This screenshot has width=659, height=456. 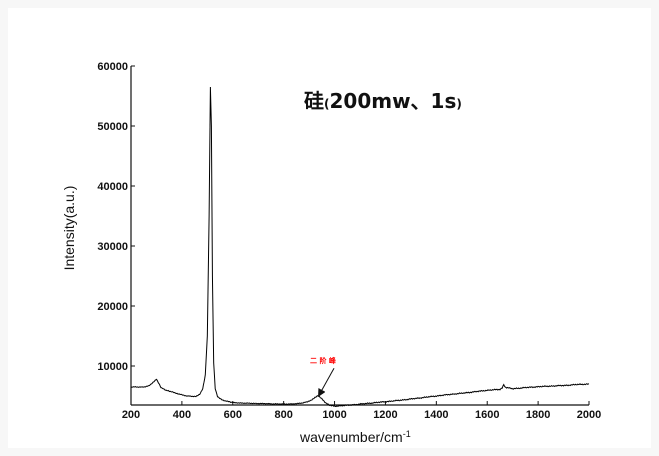 I want to click on x-tick-label: 1800, so click(x=538, y=415).